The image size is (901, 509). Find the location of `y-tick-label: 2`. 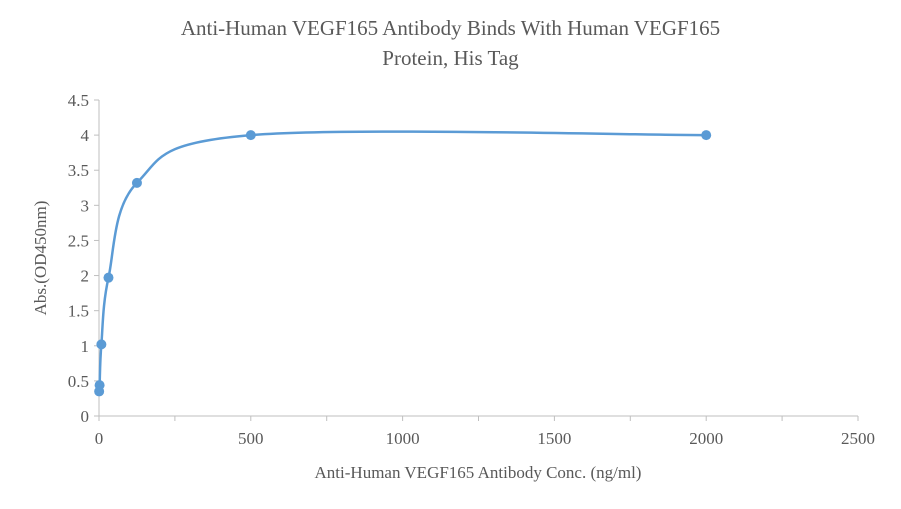

y-tick-label: 2 is located at coordinates (85, 276).